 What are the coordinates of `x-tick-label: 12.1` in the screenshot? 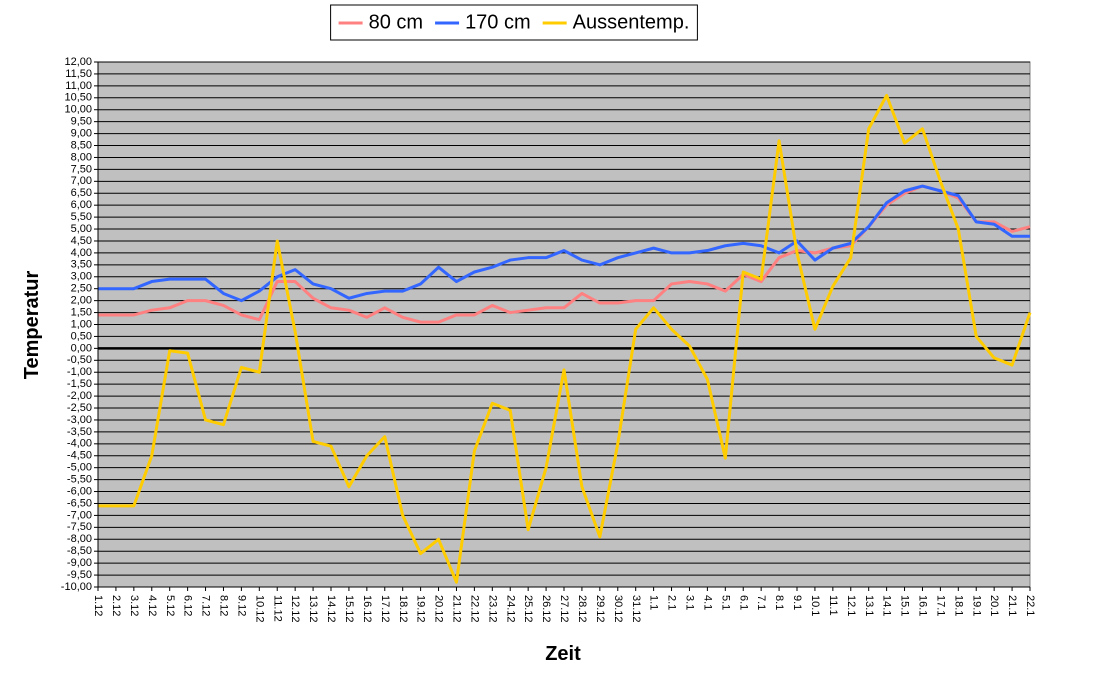 It's located at (851, 605).